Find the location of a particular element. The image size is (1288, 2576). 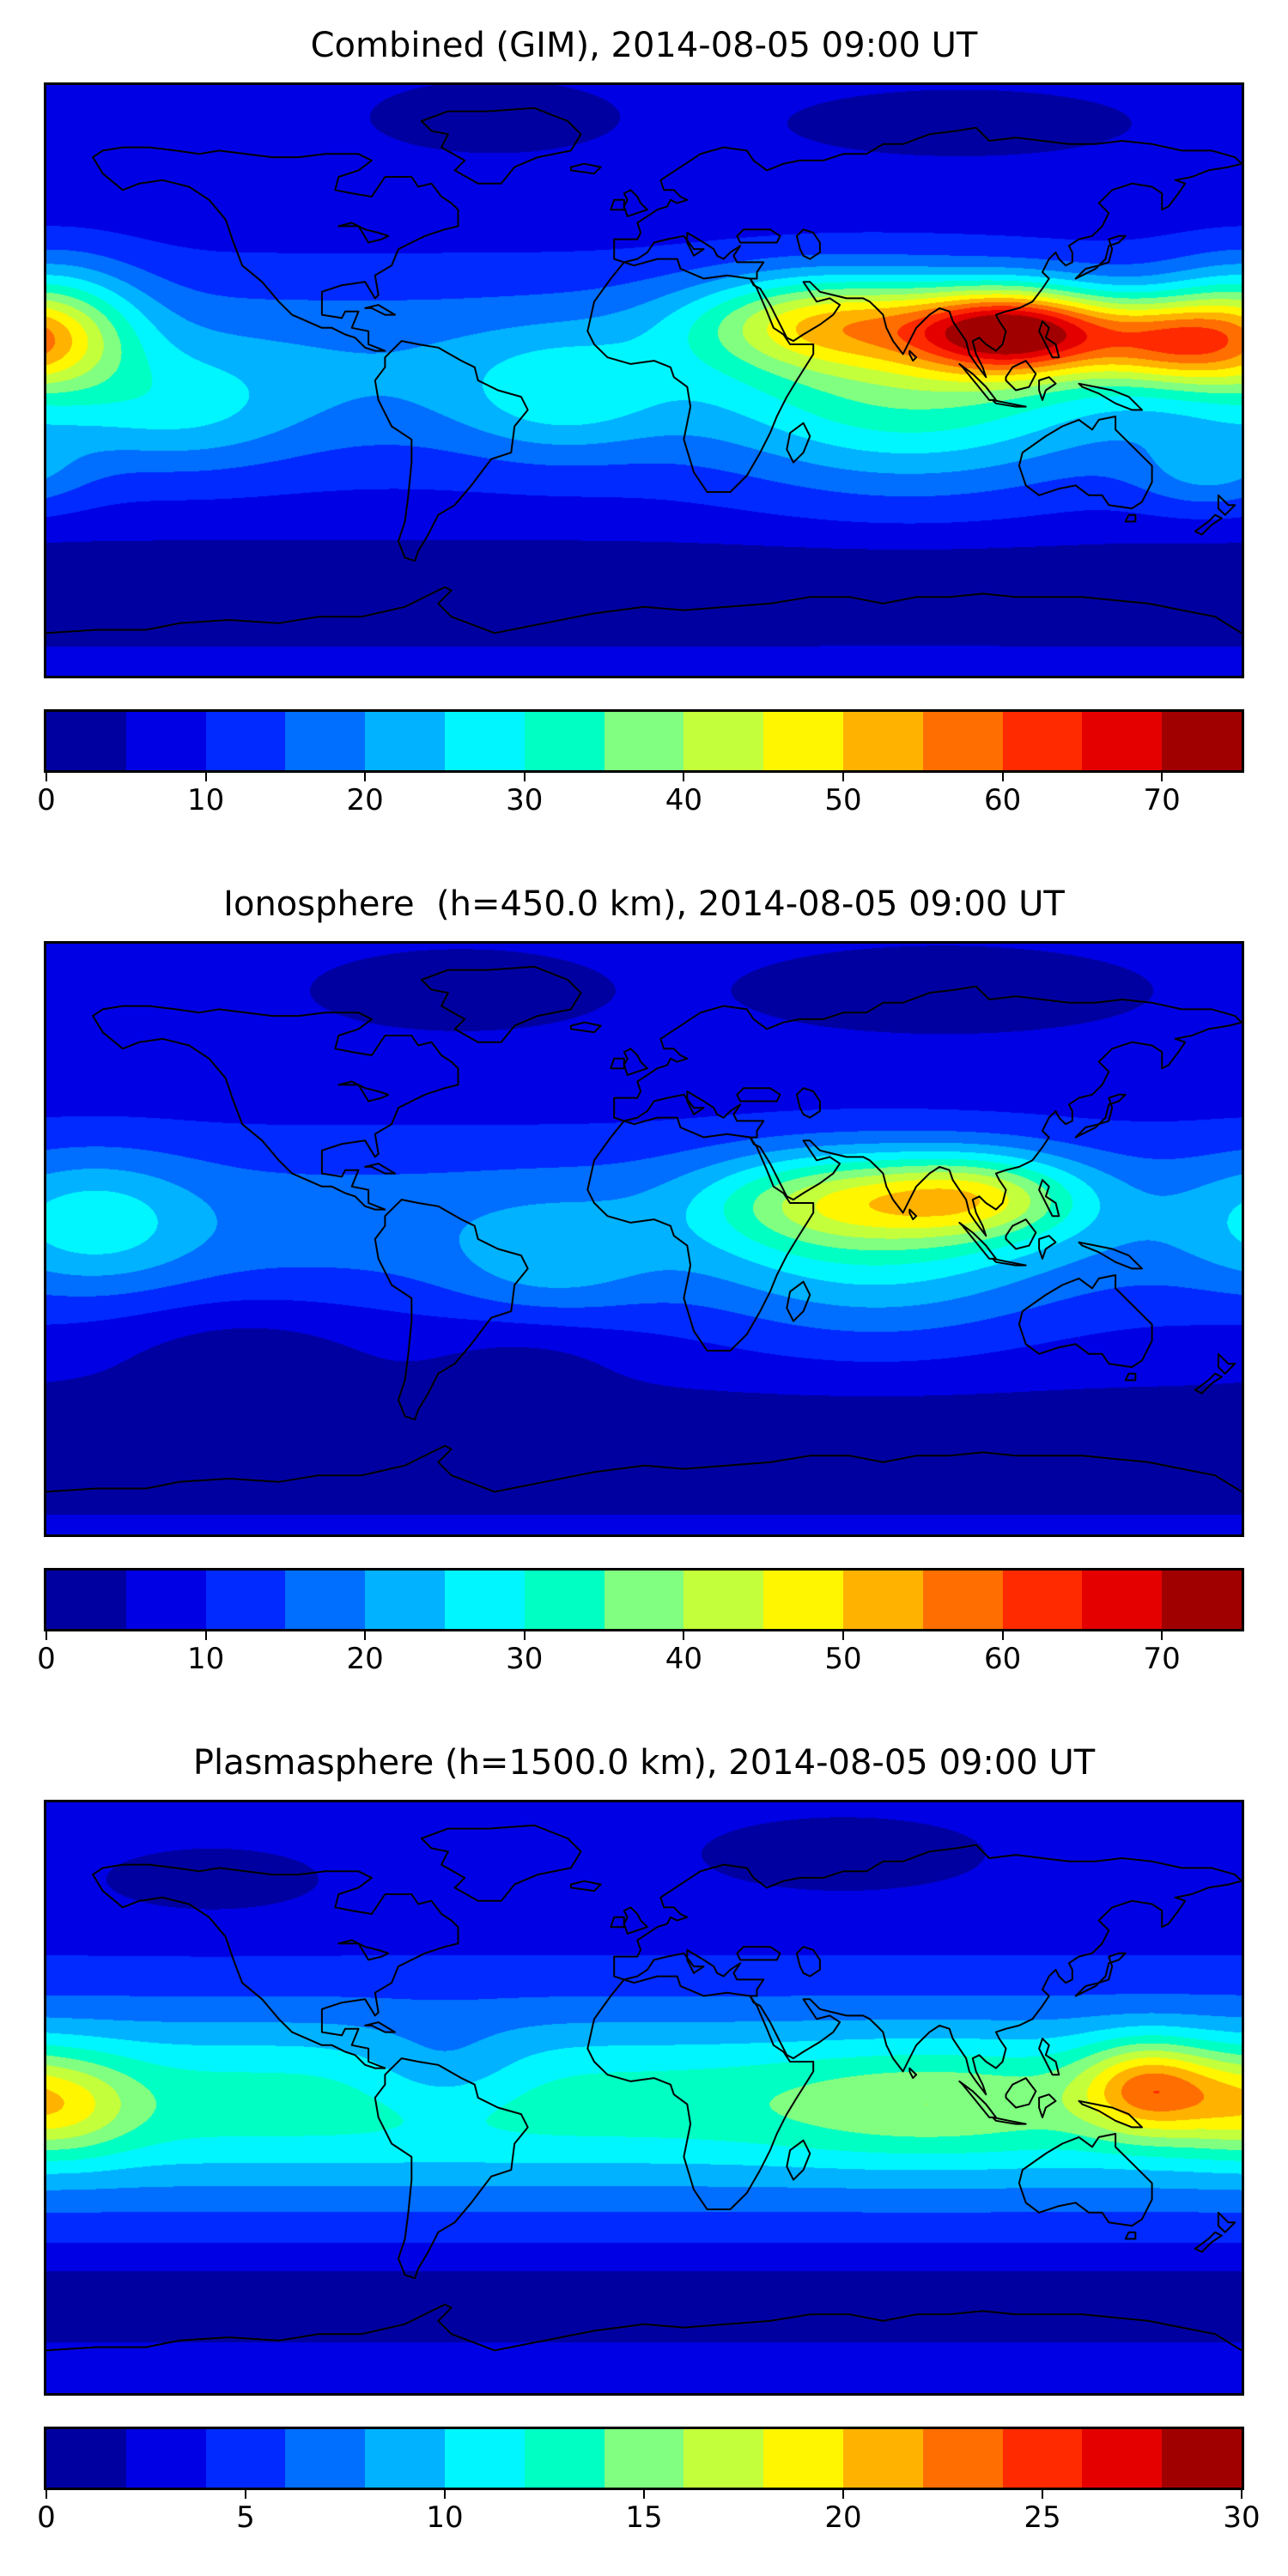

colorbar-ticks-combined: 0 10 20 30 40 50 60 70 is located at coordinates (640, 799).